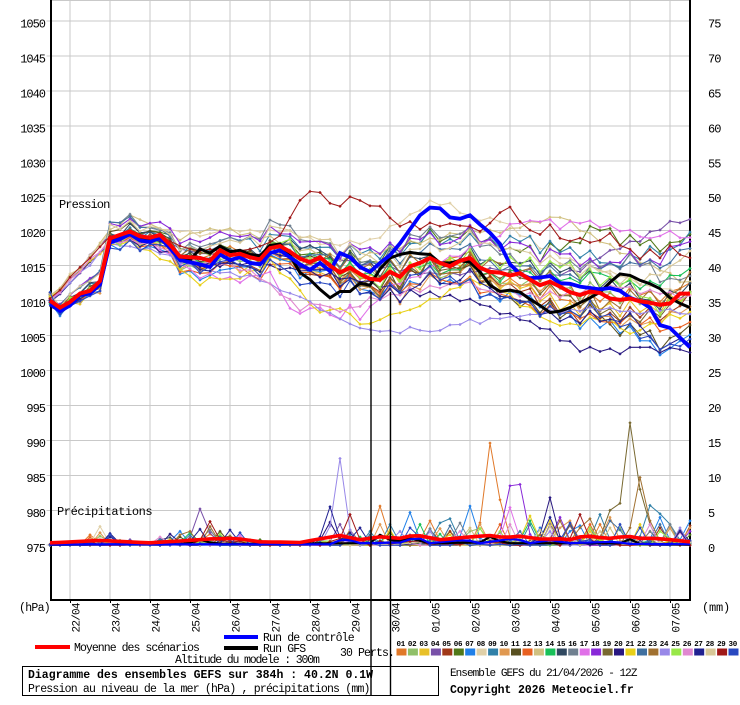  Describe the element at coordinates (714, 164) in the screenshot. I see `svg-text: 55` at that location.